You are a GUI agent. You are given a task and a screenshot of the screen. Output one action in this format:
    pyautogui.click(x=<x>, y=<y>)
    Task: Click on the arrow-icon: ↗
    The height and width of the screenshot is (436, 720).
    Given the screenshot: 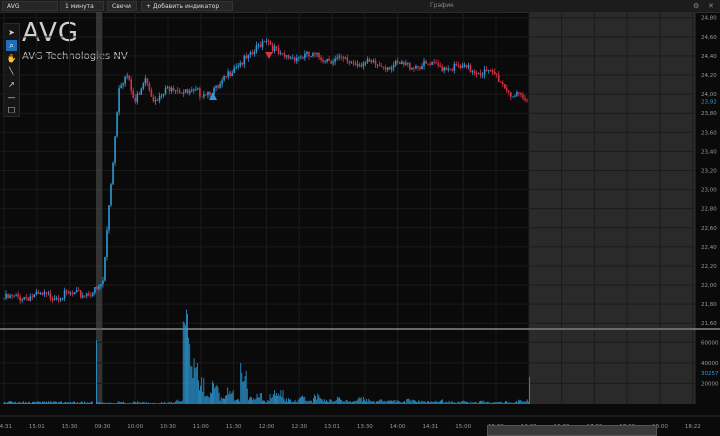 What is the action you would take?
    pyautogui.click(x=11, y=84)
    